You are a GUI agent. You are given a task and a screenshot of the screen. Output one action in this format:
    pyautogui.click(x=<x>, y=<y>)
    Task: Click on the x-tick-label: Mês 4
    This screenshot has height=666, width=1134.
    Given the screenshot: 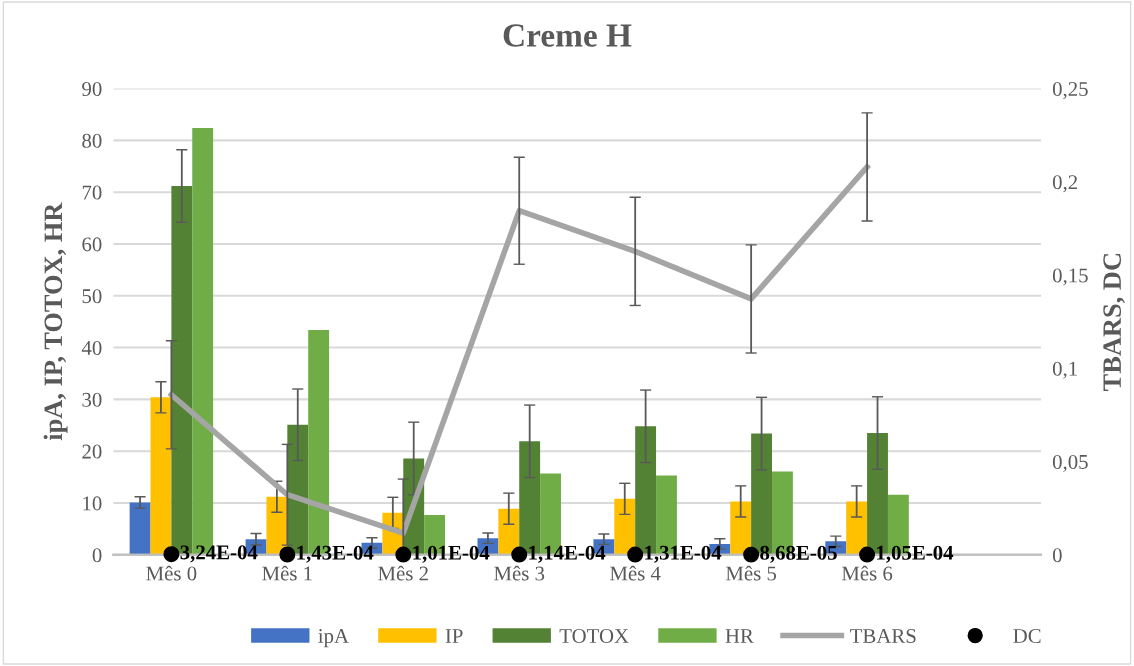 What is the action you would take?
    pyautogui.click(x=635, y=573)
    